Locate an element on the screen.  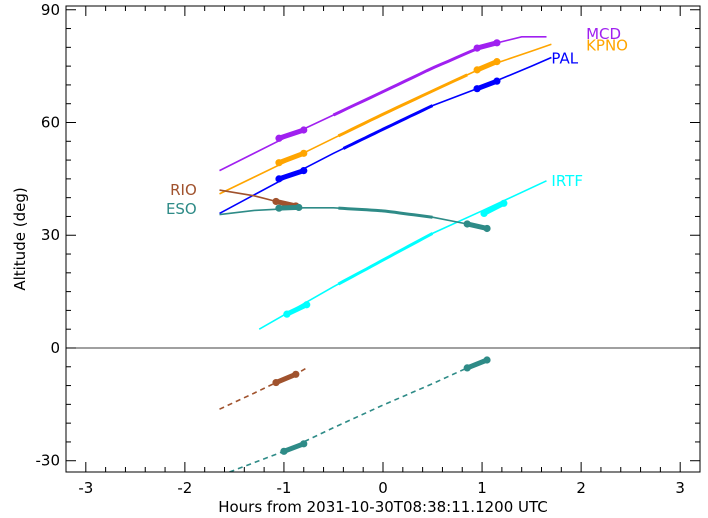
y-tick-label: -30 is located at coordinates (48, 461).